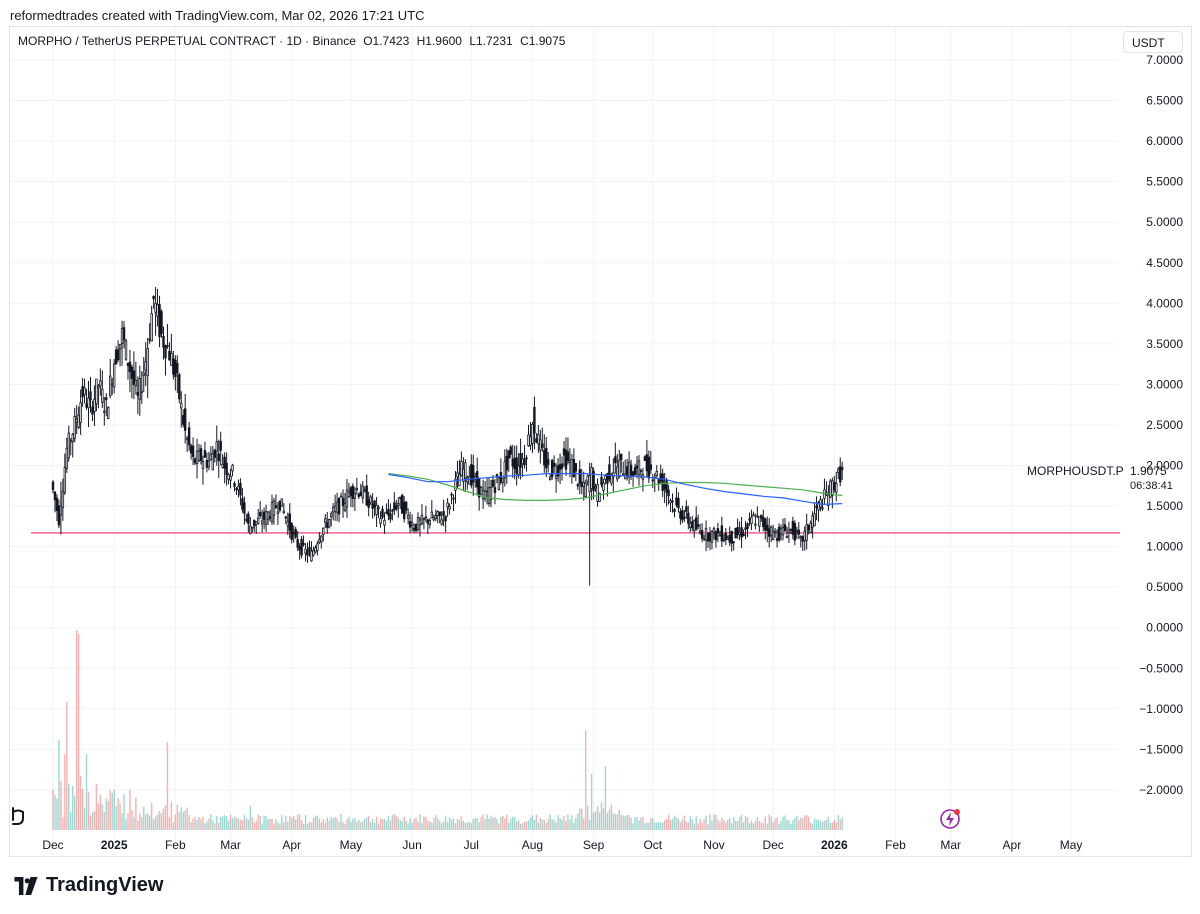 The width and height of the screenshot is (1200, 914). Describe the element at coordinates (1161, 668) in the screenshot. I see `price-tick-label: −0.5000` at that location.